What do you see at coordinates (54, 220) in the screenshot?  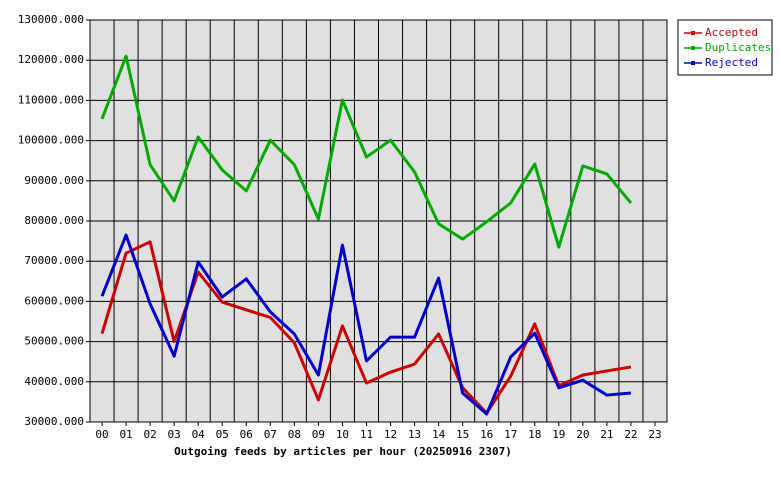 I see `y-tick-label: 80000.000` at bounding box center [54, 220].